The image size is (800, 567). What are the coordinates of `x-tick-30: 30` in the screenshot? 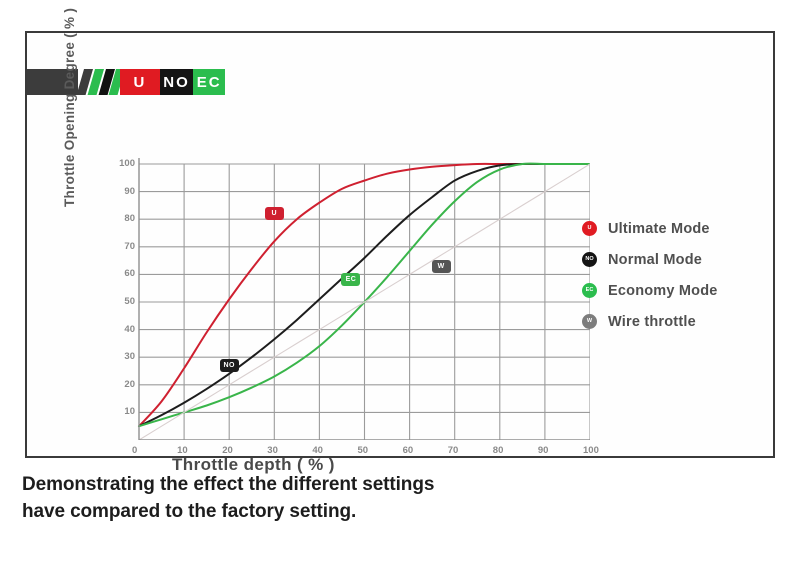 It's located at (272, 450).